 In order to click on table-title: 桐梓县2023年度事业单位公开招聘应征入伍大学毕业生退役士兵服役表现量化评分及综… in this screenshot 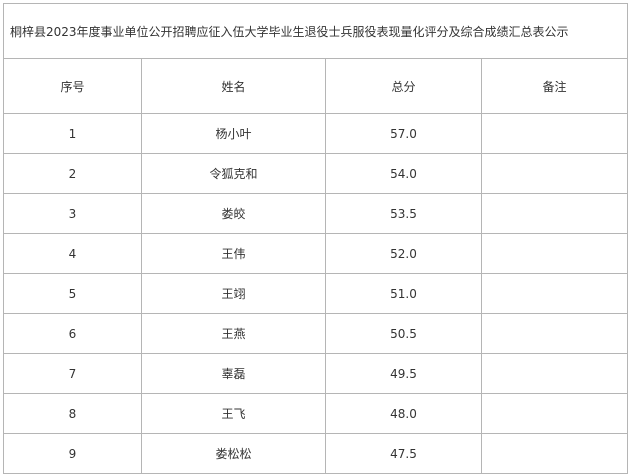, I will do `click(315, 31)`.